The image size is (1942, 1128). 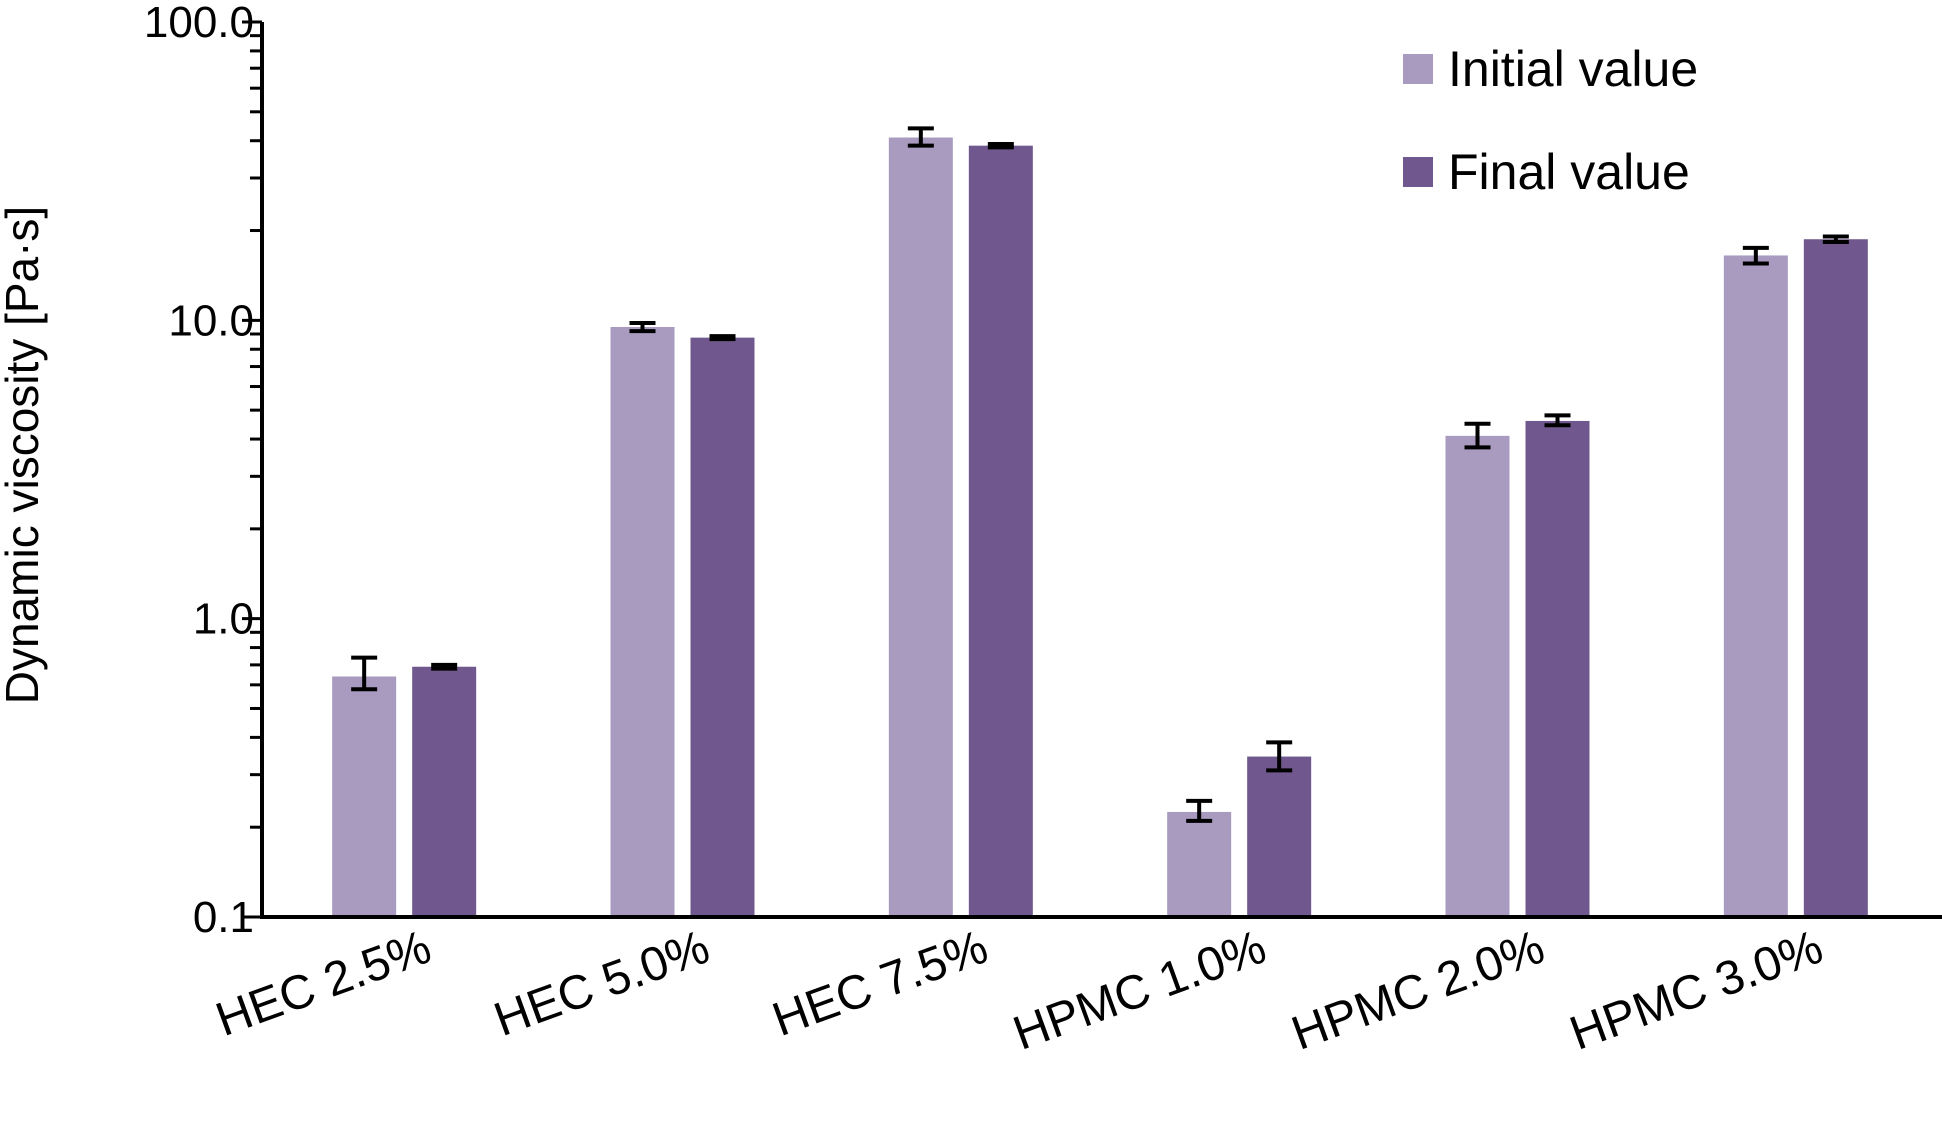 I want to click on y-axis-title: Dynamic viscosity [Pa·s], so click(x=24, y=455).